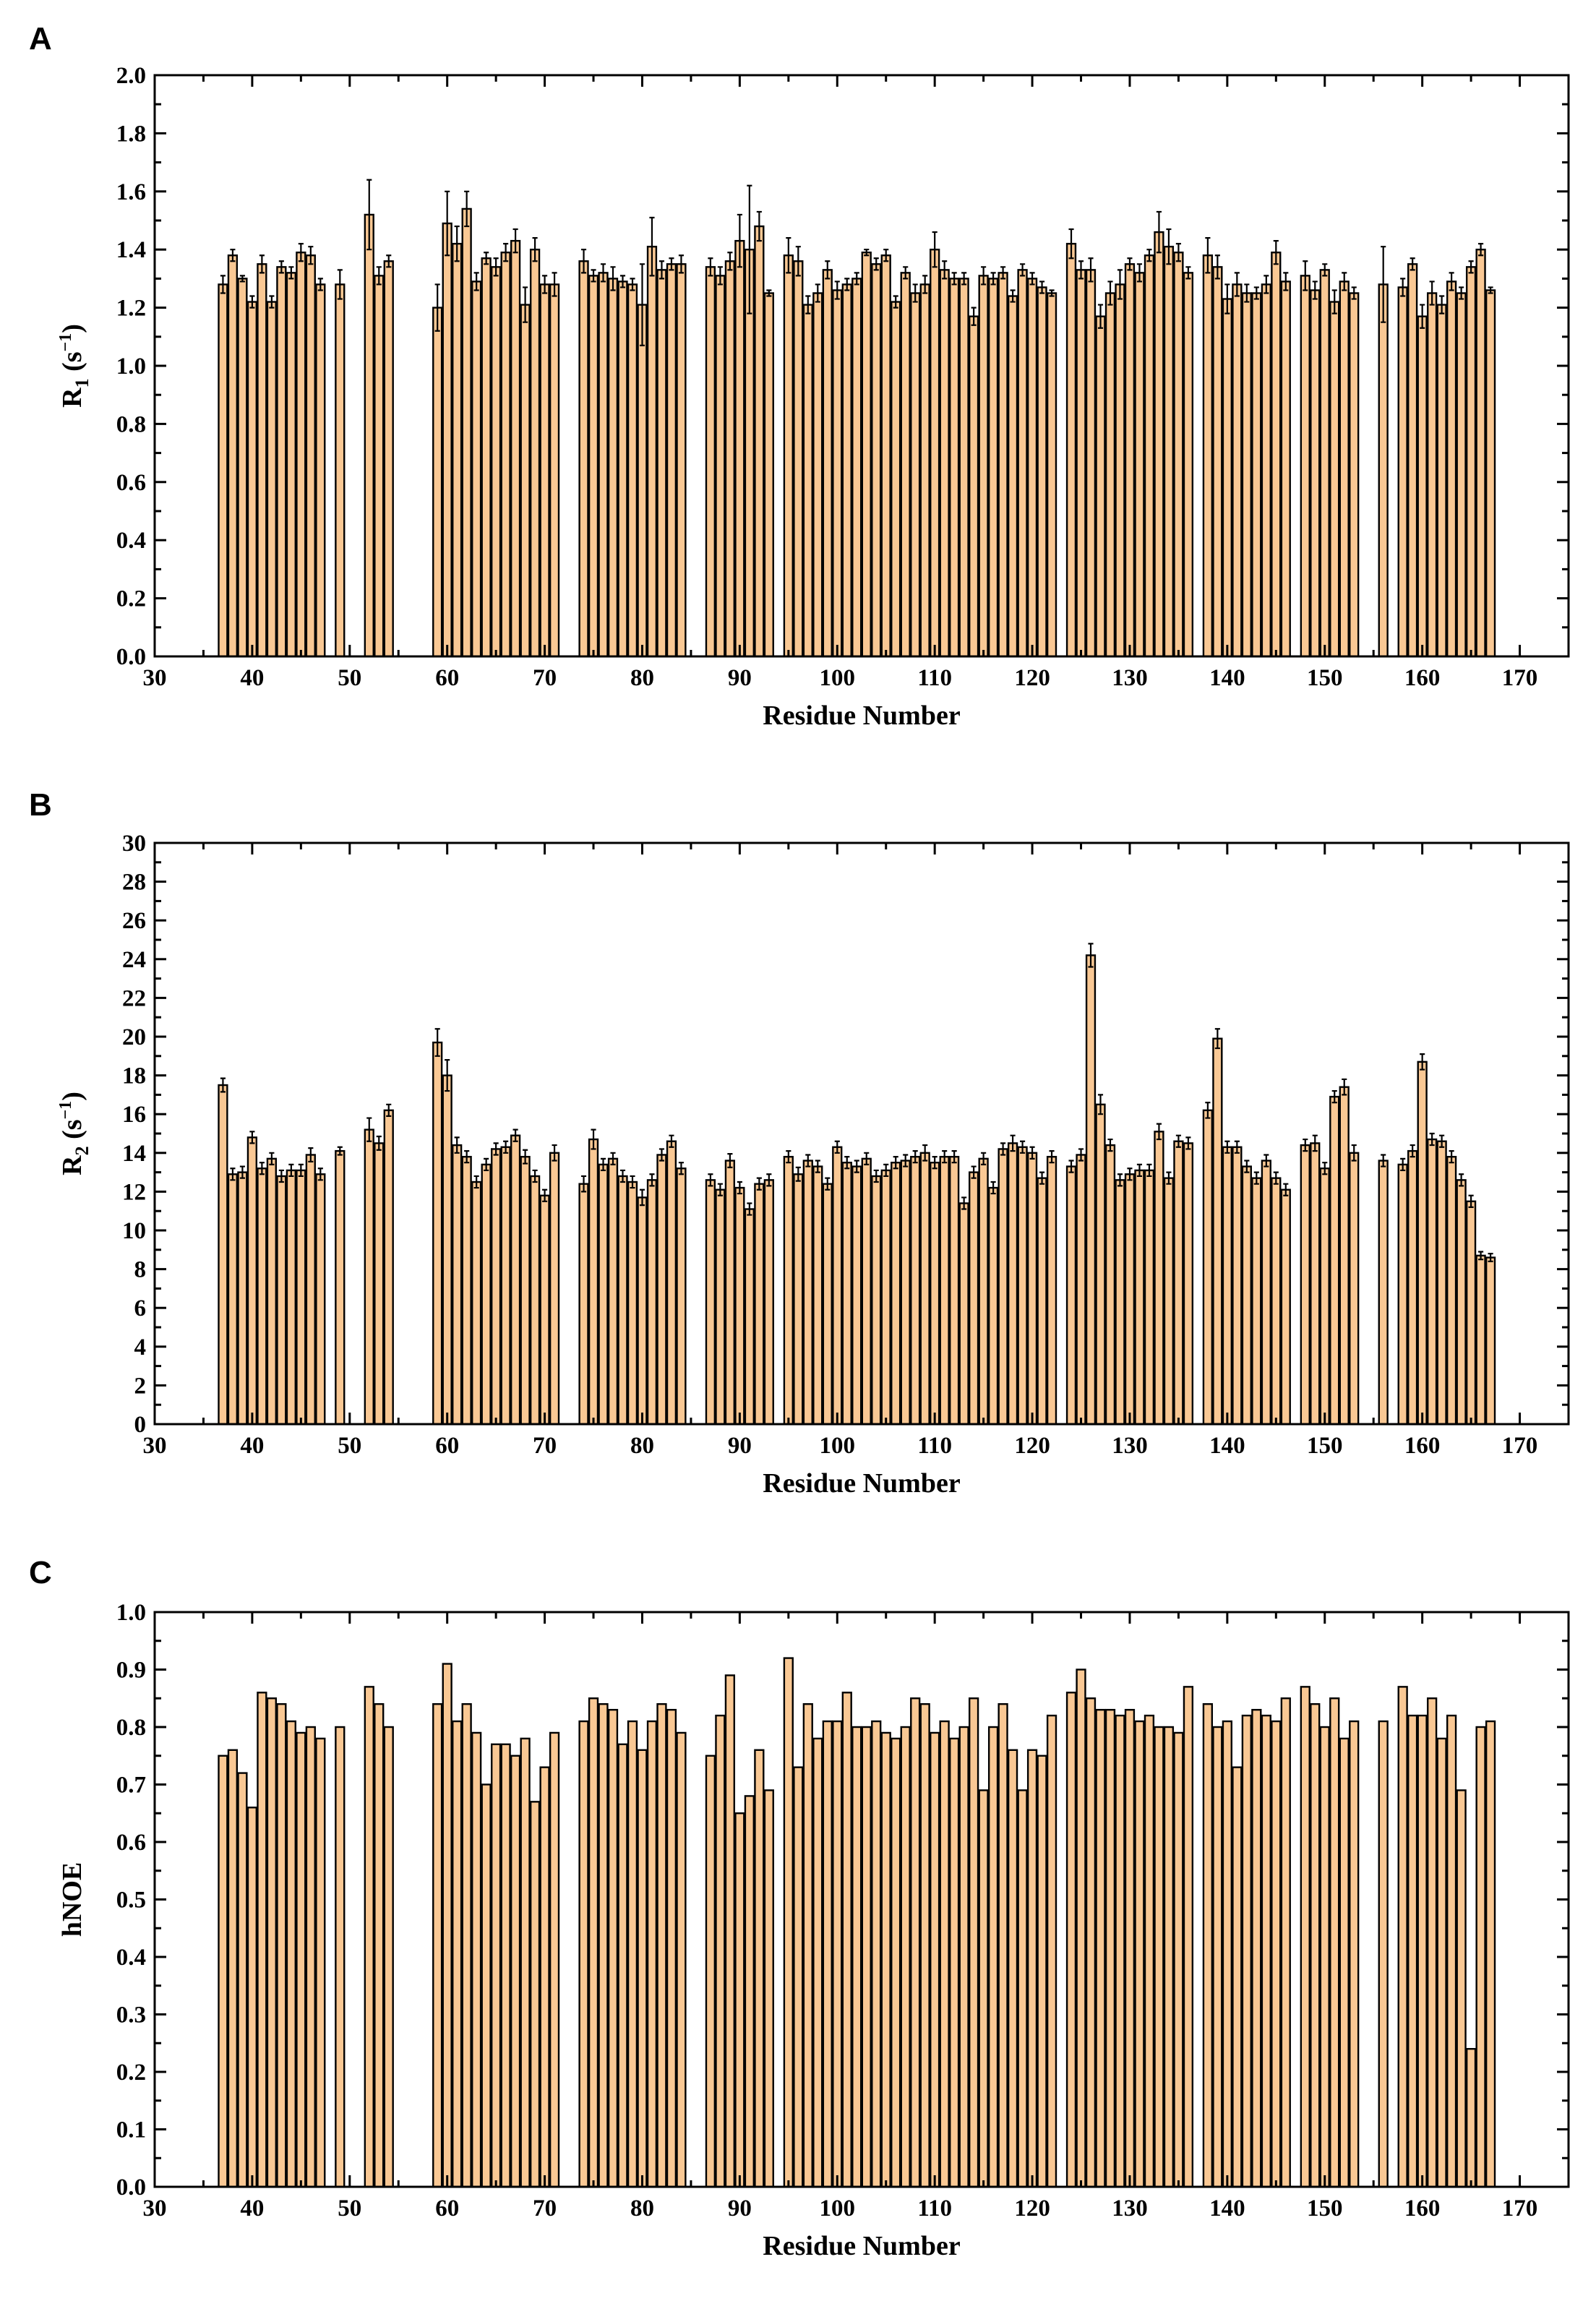 The width and height of the screenshot is (1596, 2322). I want to click on x-tick-label: 160, so click(1422, 678).